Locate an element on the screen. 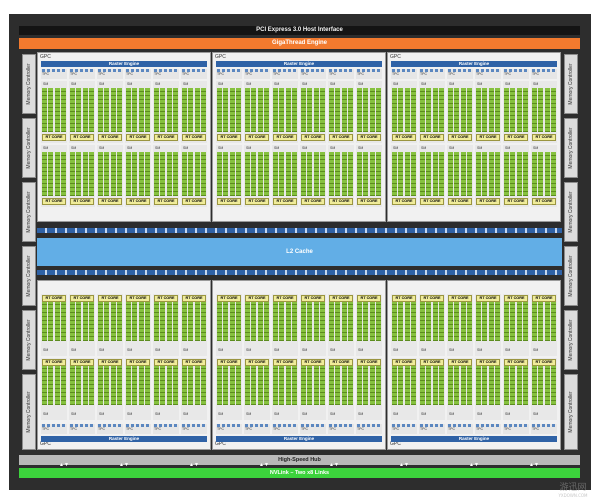 The width and height of the screenshot is (600, 500). nvlink-bar: NVLink – Two x8 Links is located at coordinates (299, 473).